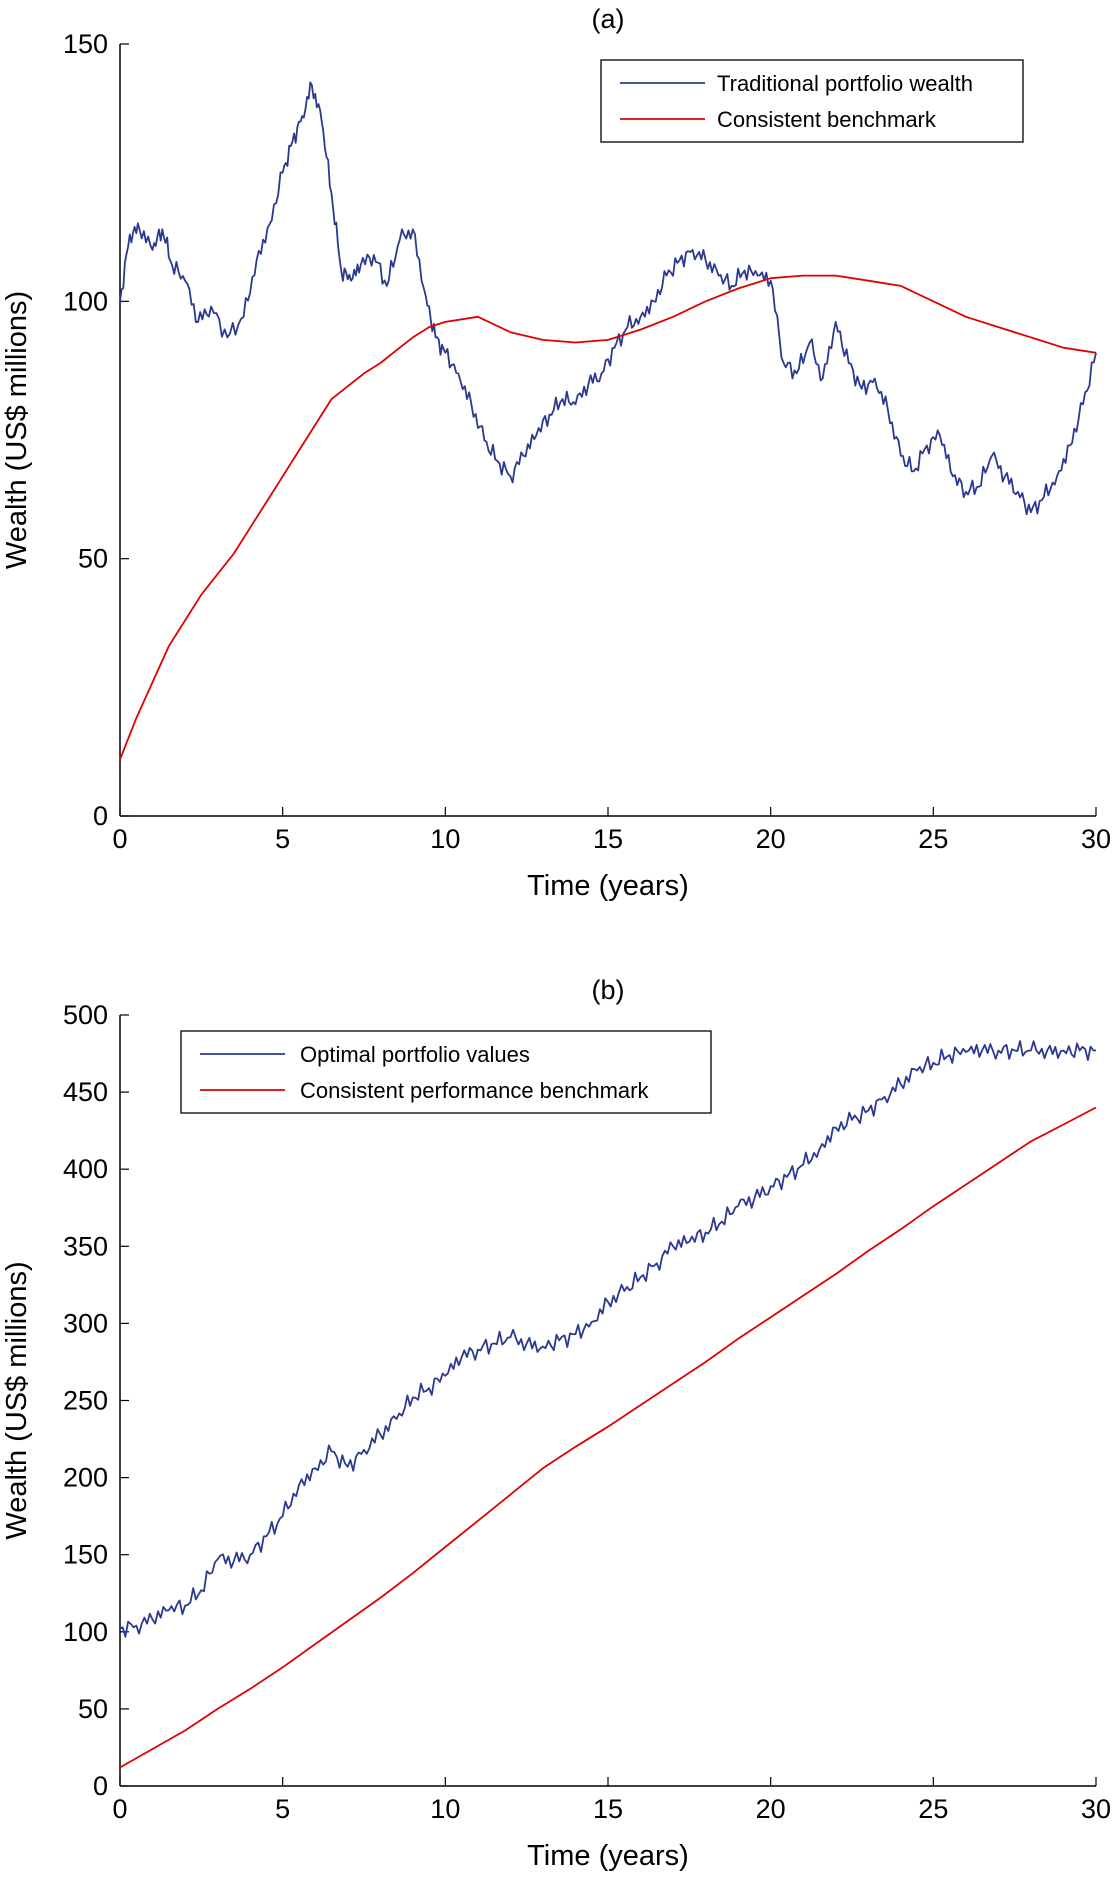 The image size is (1115, 1877). What do you see at coordinates (415, 1054) in the screenshot?
I see `legend-label-0: Optimal portfolio values` at bounding box center [415, 1054].